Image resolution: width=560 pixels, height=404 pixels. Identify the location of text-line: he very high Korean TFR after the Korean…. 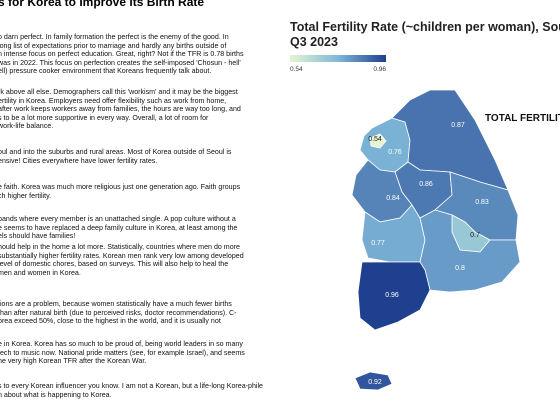
(73, 361).